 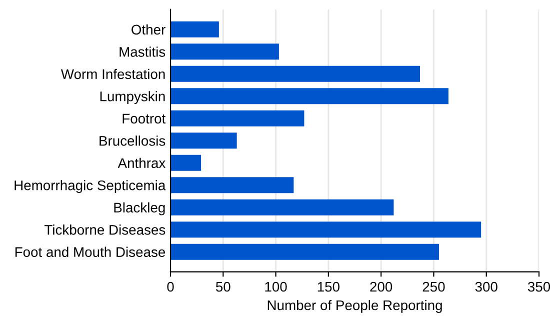 I want to click on x-tick-label: 350, so click(x=539, y=287).